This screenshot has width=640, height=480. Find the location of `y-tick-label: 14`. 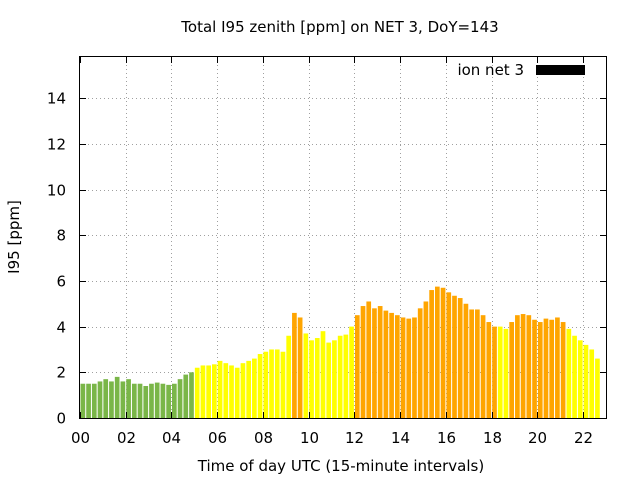

y-tick-label: 14 is located at coordinates (56, 99).